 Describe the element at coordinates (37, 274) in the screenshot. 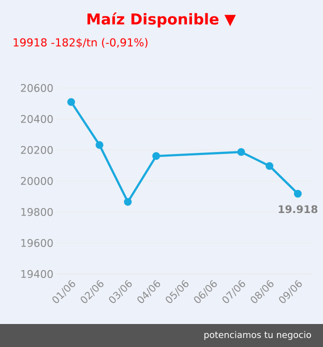

I see `y-tick-label: 19400` at that location.